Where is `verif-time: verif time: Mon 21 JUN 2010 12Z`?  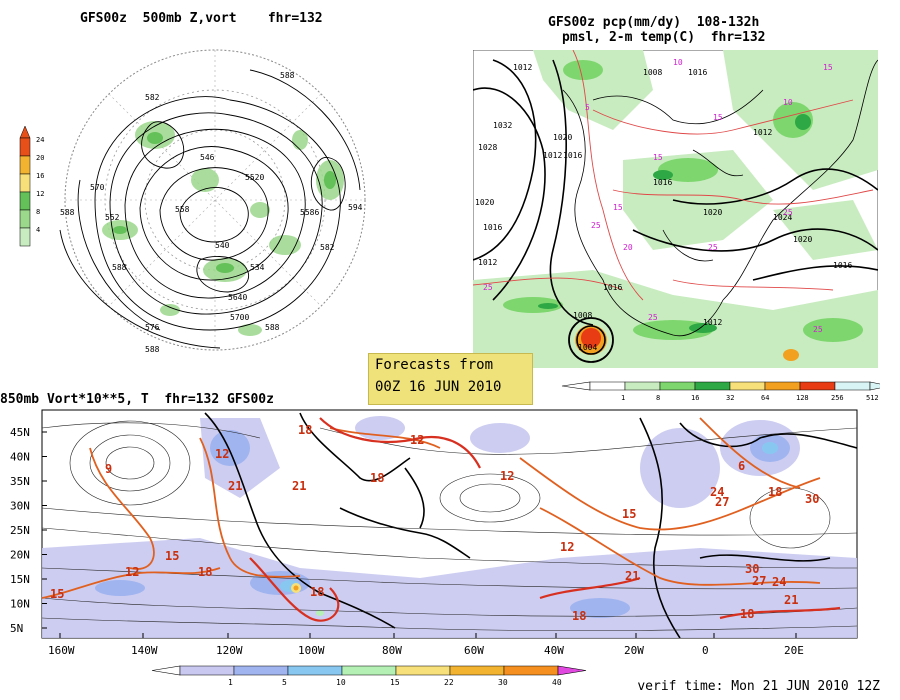 verif-time: verif time: Mon 21 JUN 2010 12Z is located at coordinates (758, 686).